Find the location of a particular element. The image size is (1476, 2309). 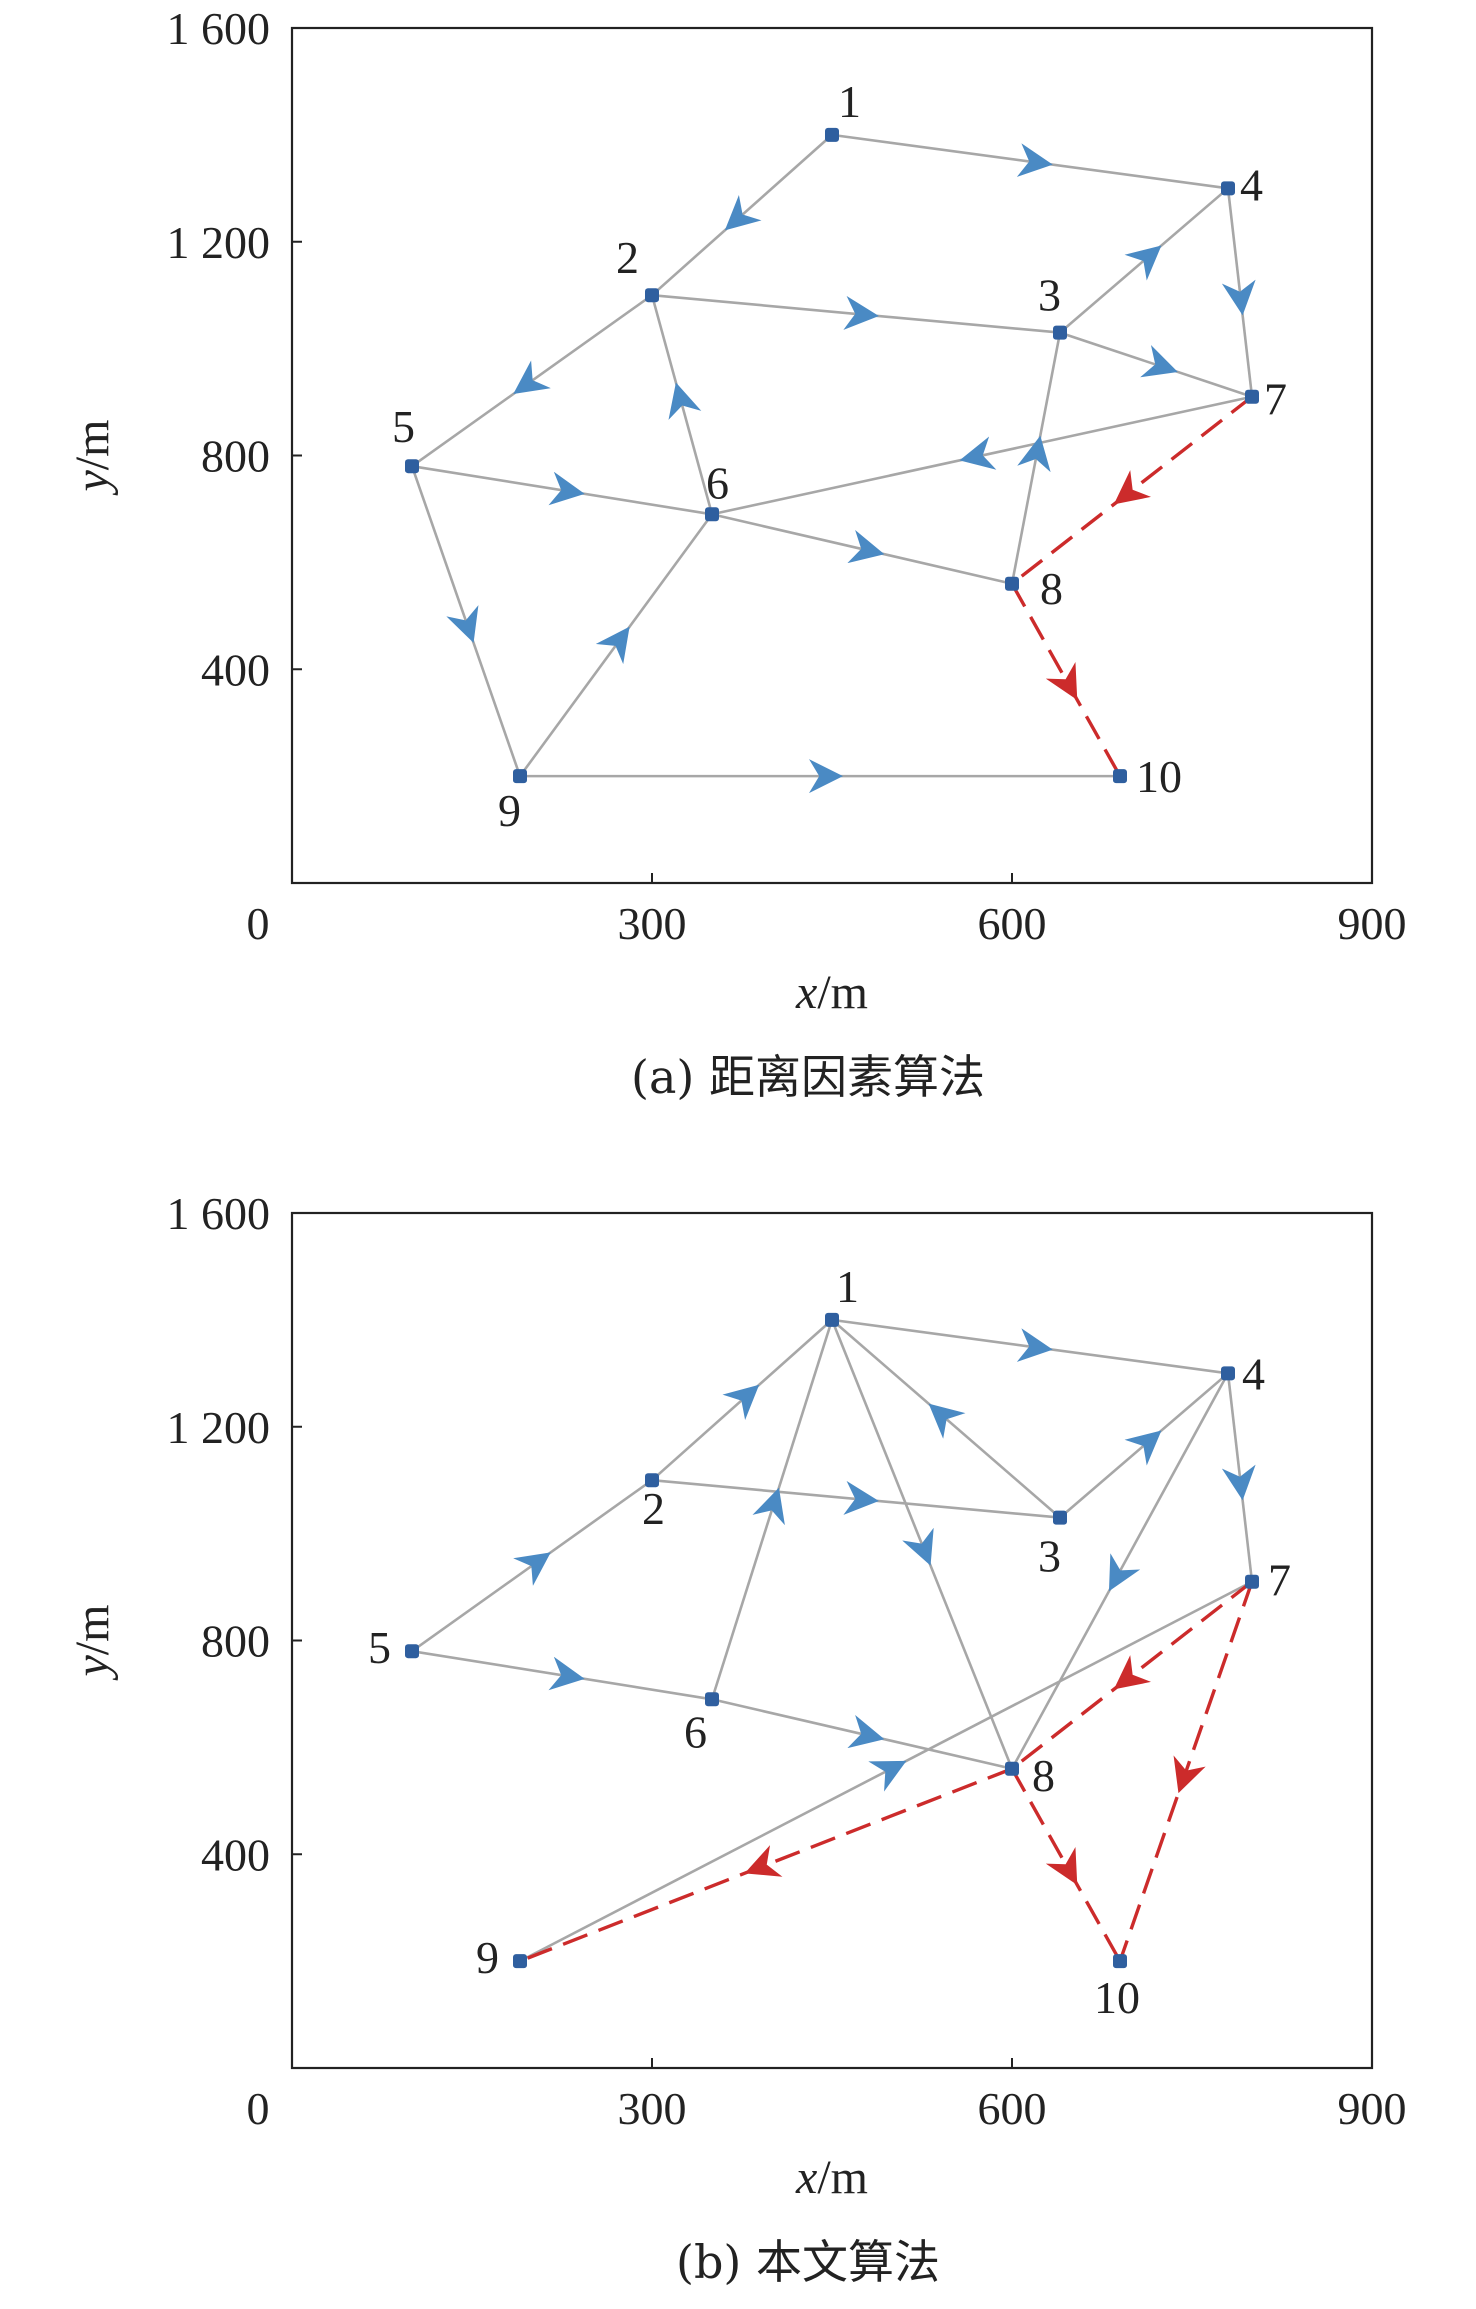

panel-caption: (b) 本文算法 is located at coordinates (808, 2262).